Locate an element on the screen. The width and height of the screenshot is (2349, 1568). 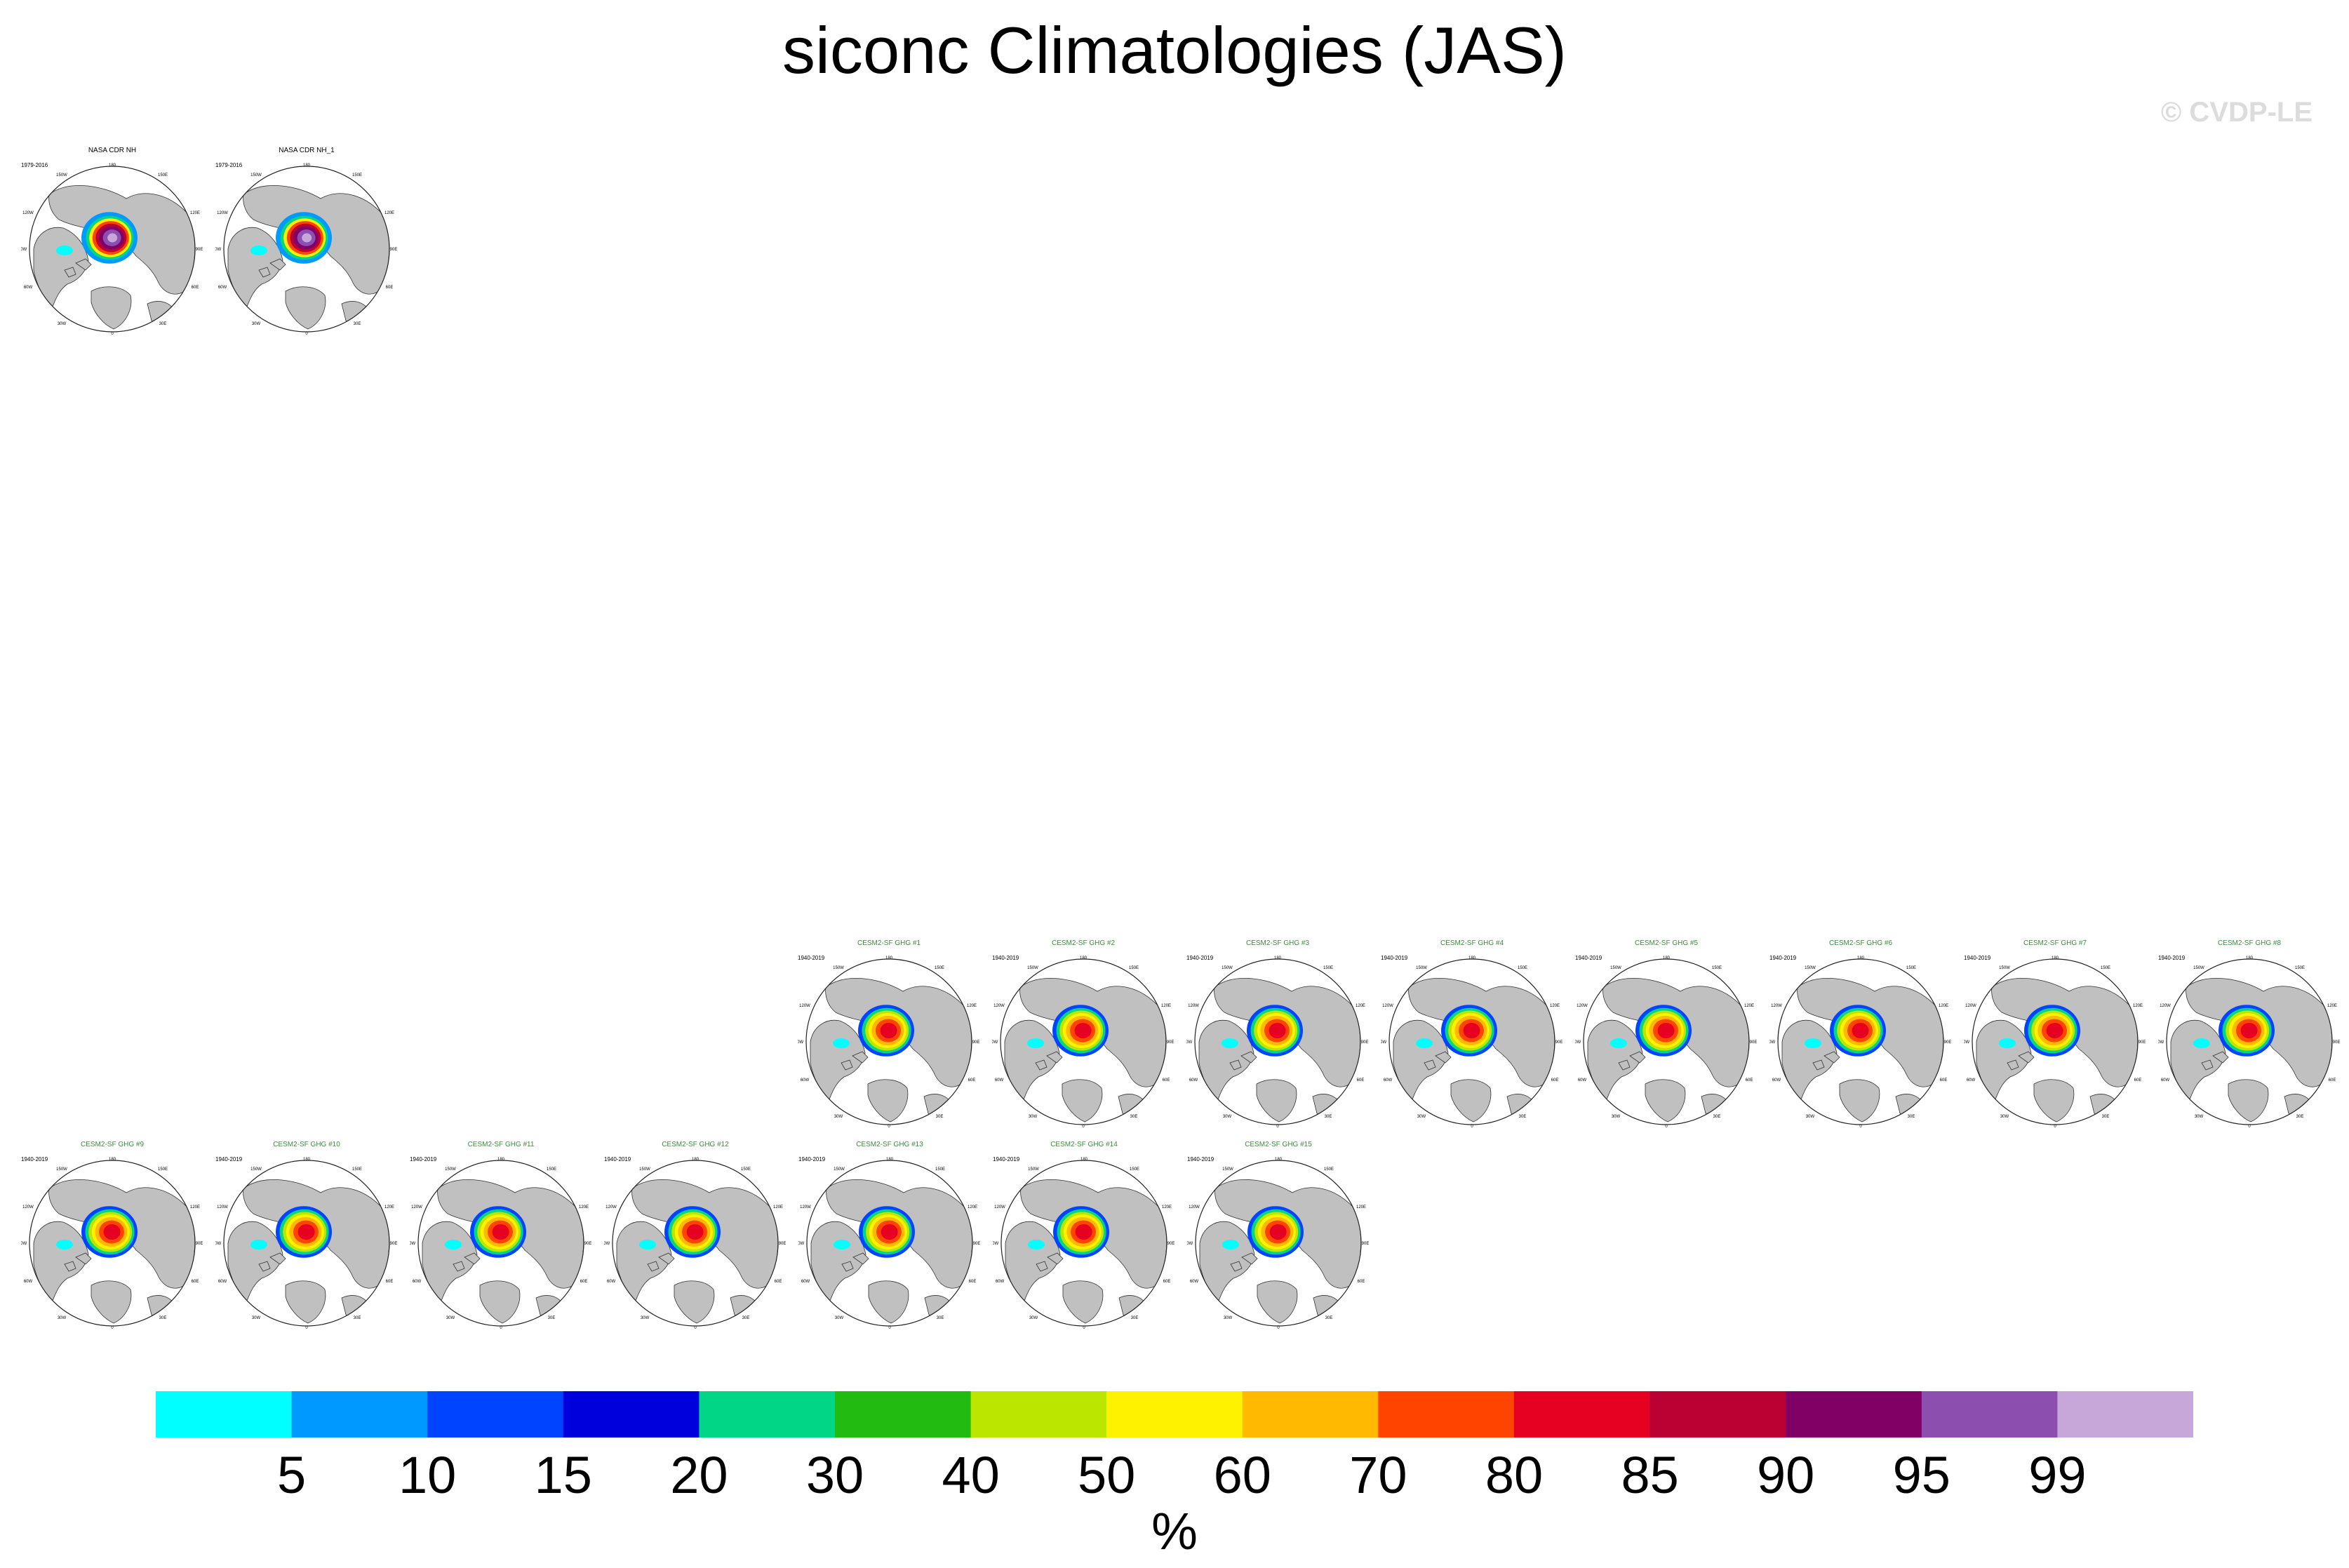
colorbar-tick-label: 99 is located at coordinates (2058, 1475).